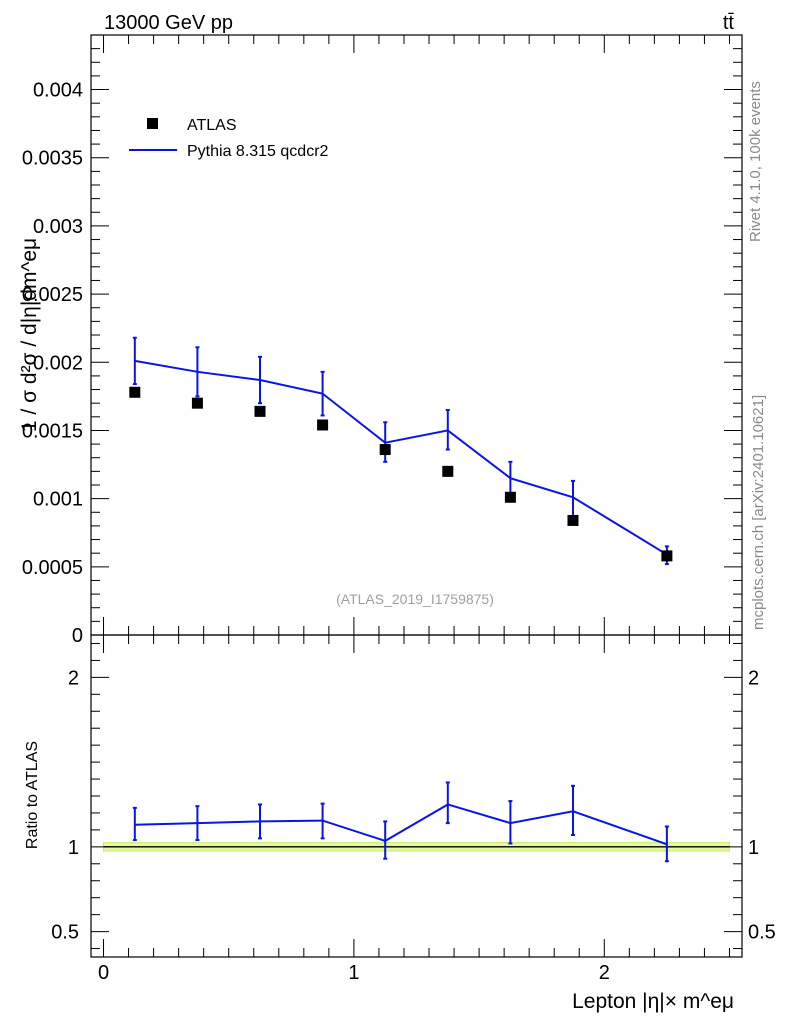 This screenshot has width=786, height=1024. What do you see at coordinates (415, 599) in the screenshot?
I see `analysis-annotation: (ATLAS_2019_I1759875)` at bounding box center [415, 599].